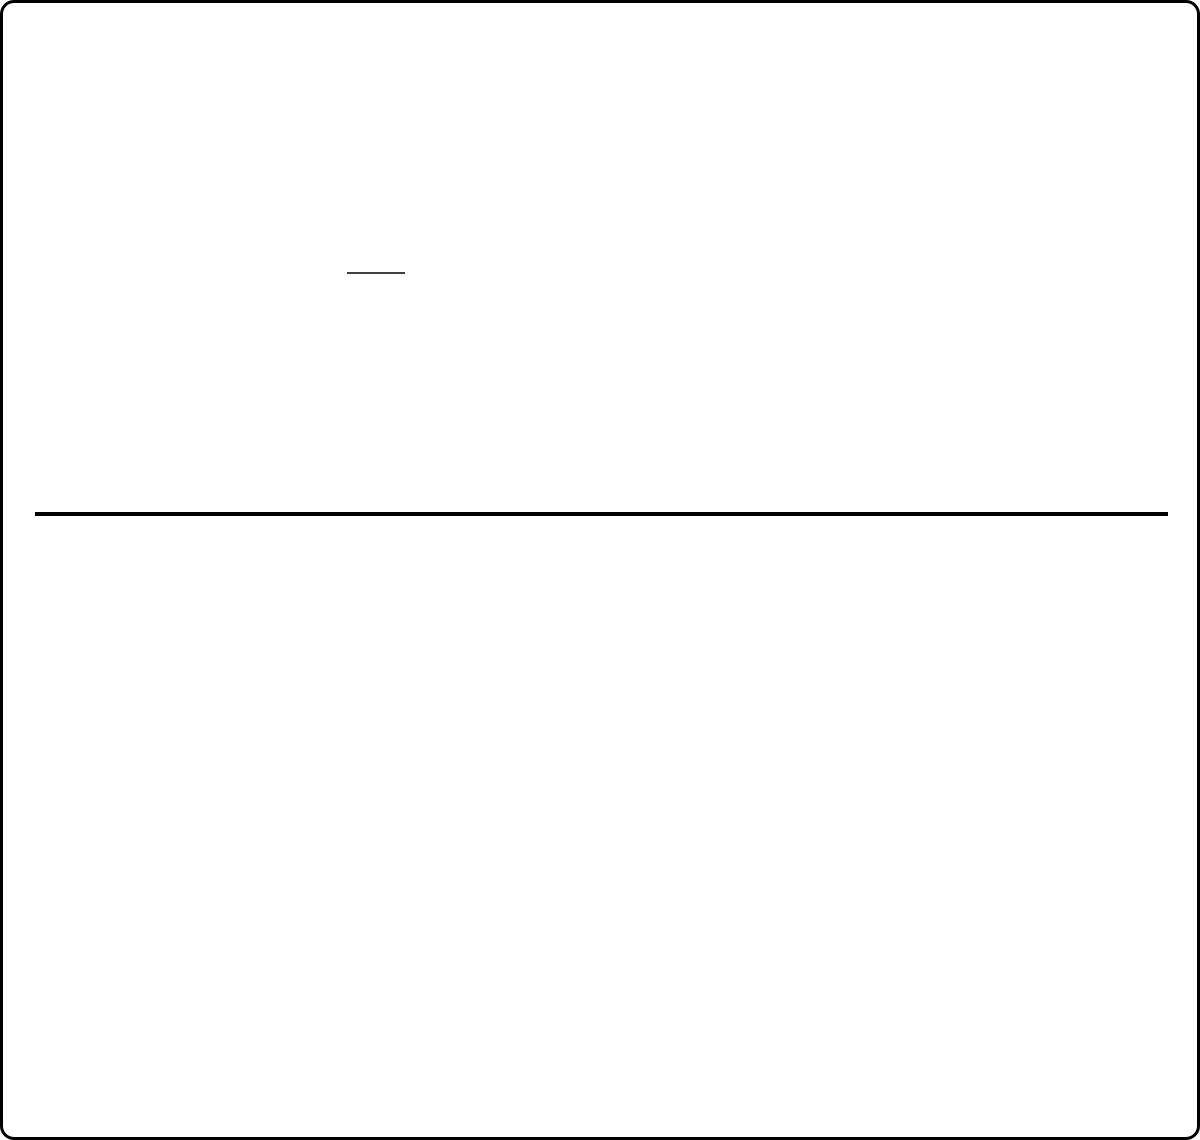 The height and width of the screenshot is (1140, 1200). Describe the element at coordinates (953, 213) in the screenshot. I see `snp-count-matrix` at that location.